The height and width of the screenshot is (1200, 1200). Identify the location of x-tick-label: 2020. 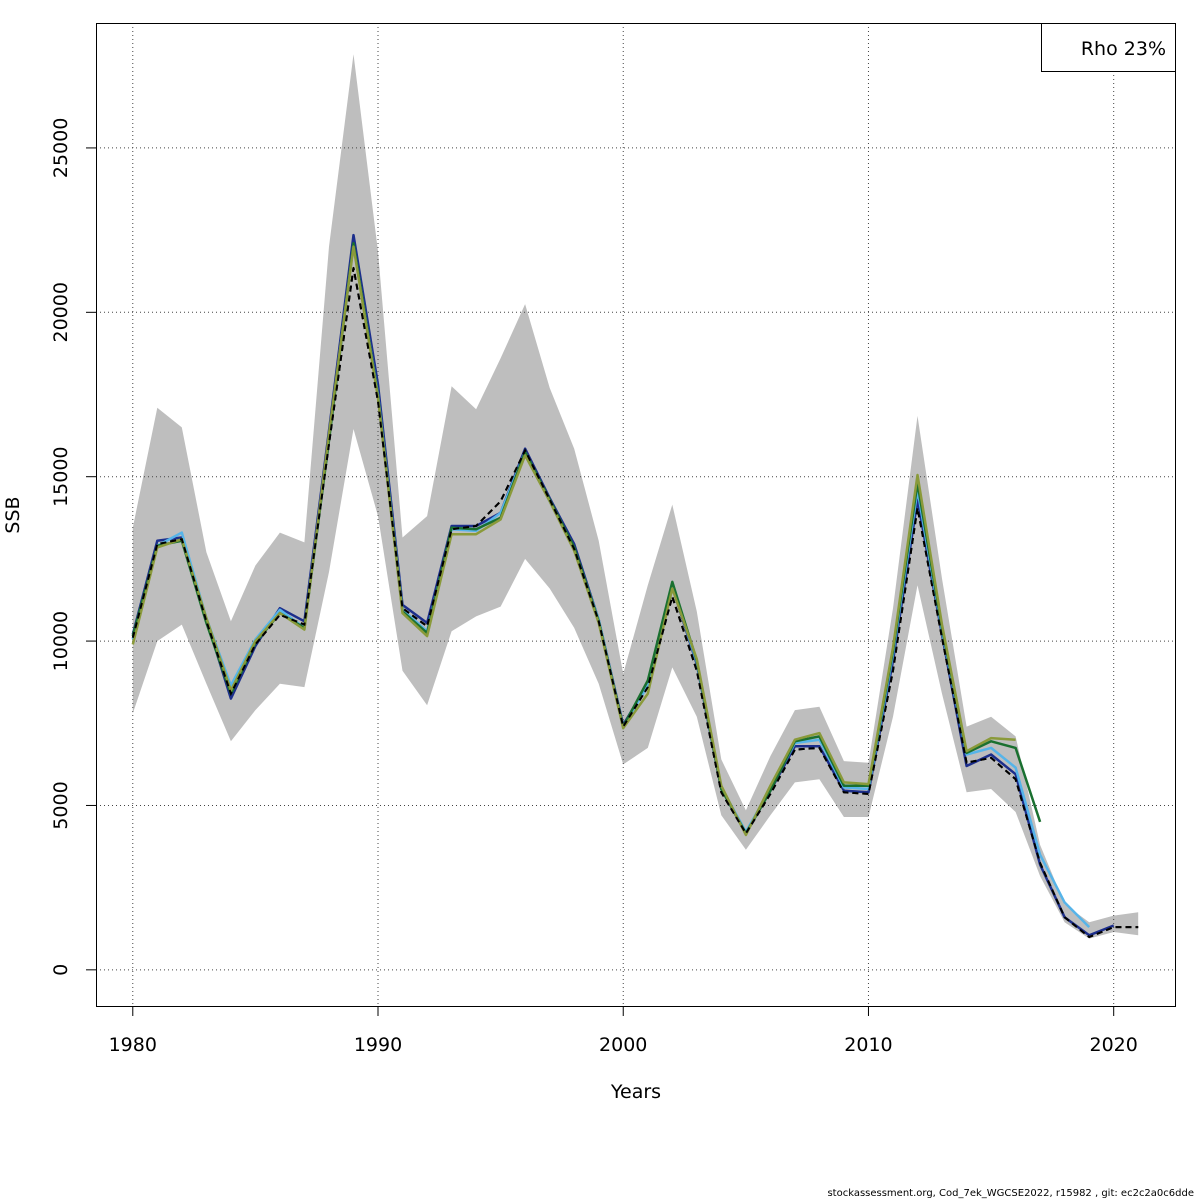
(1114, 1045).